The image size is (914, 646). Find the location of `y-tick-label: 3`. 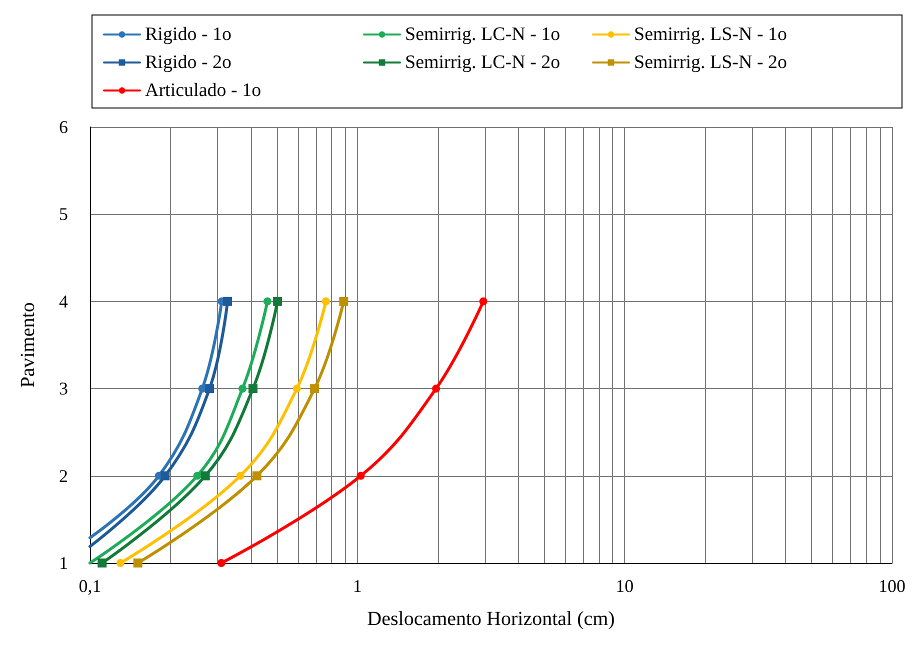

y-tick-label: 3 is located at coordinates (63, 388).